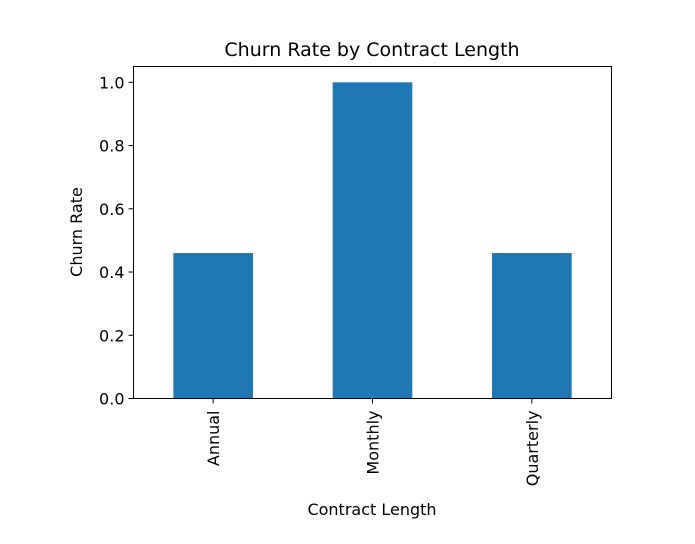 The width and height of the screenshot is (695, 544). Describe the element at coordinates (111, 335) in the screenshot. I see `y-tick-label: 0.2` at that location.